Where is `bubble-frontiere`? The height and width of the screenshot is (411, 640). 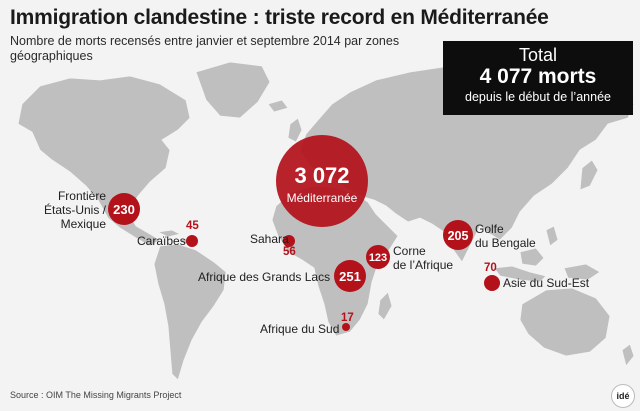
bubble-frontiere is located at coordinates (124, 209).